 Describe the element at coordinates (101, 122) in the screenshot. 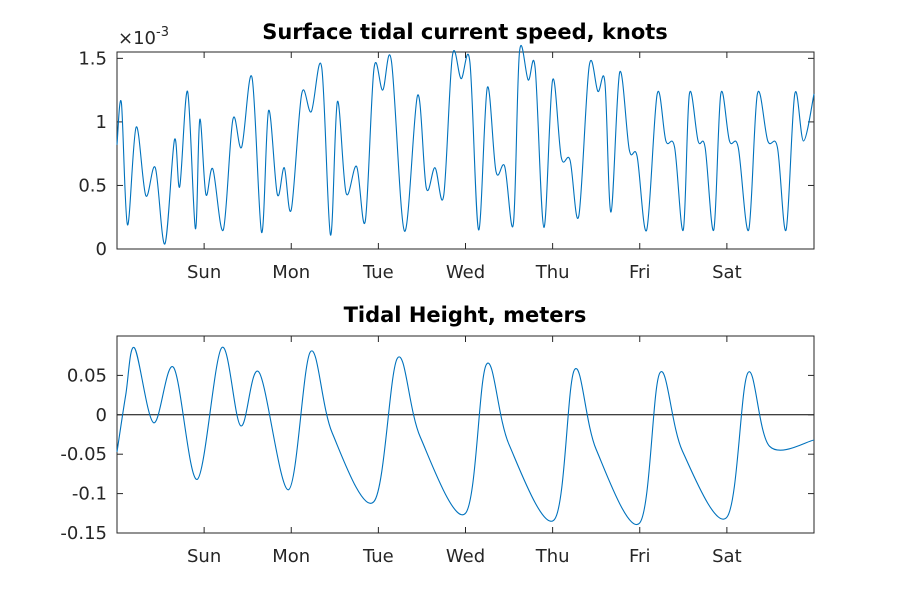

I see `y-tick-label: 1` at that location.